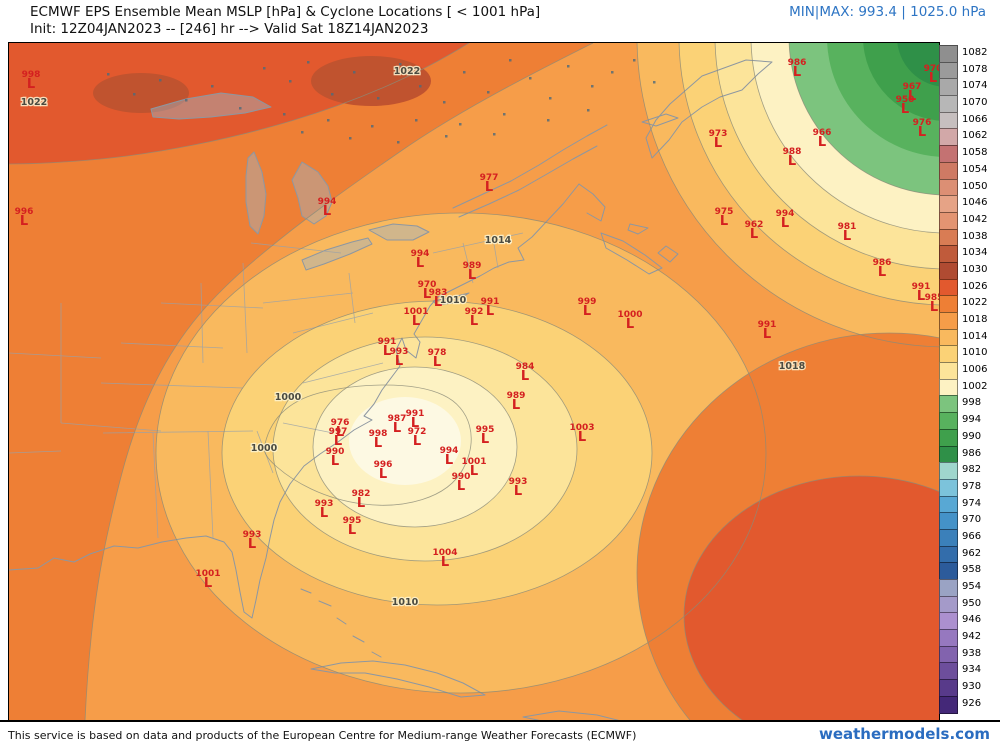 Image resolution: width=1000 pixels, height=750 pixels. I want to click on st-lawrence-north, so click(530, 166).